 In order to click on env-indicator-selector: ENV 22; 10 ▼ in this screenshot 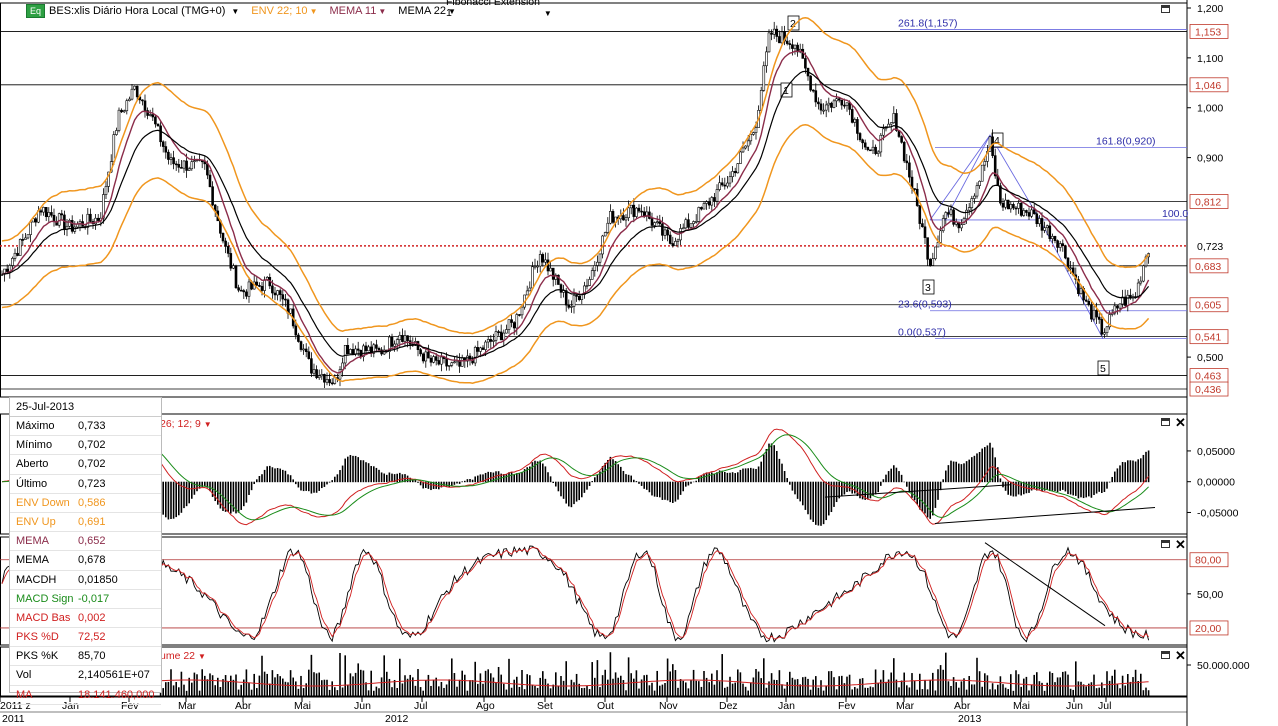, I will do `click(284, 11)`.